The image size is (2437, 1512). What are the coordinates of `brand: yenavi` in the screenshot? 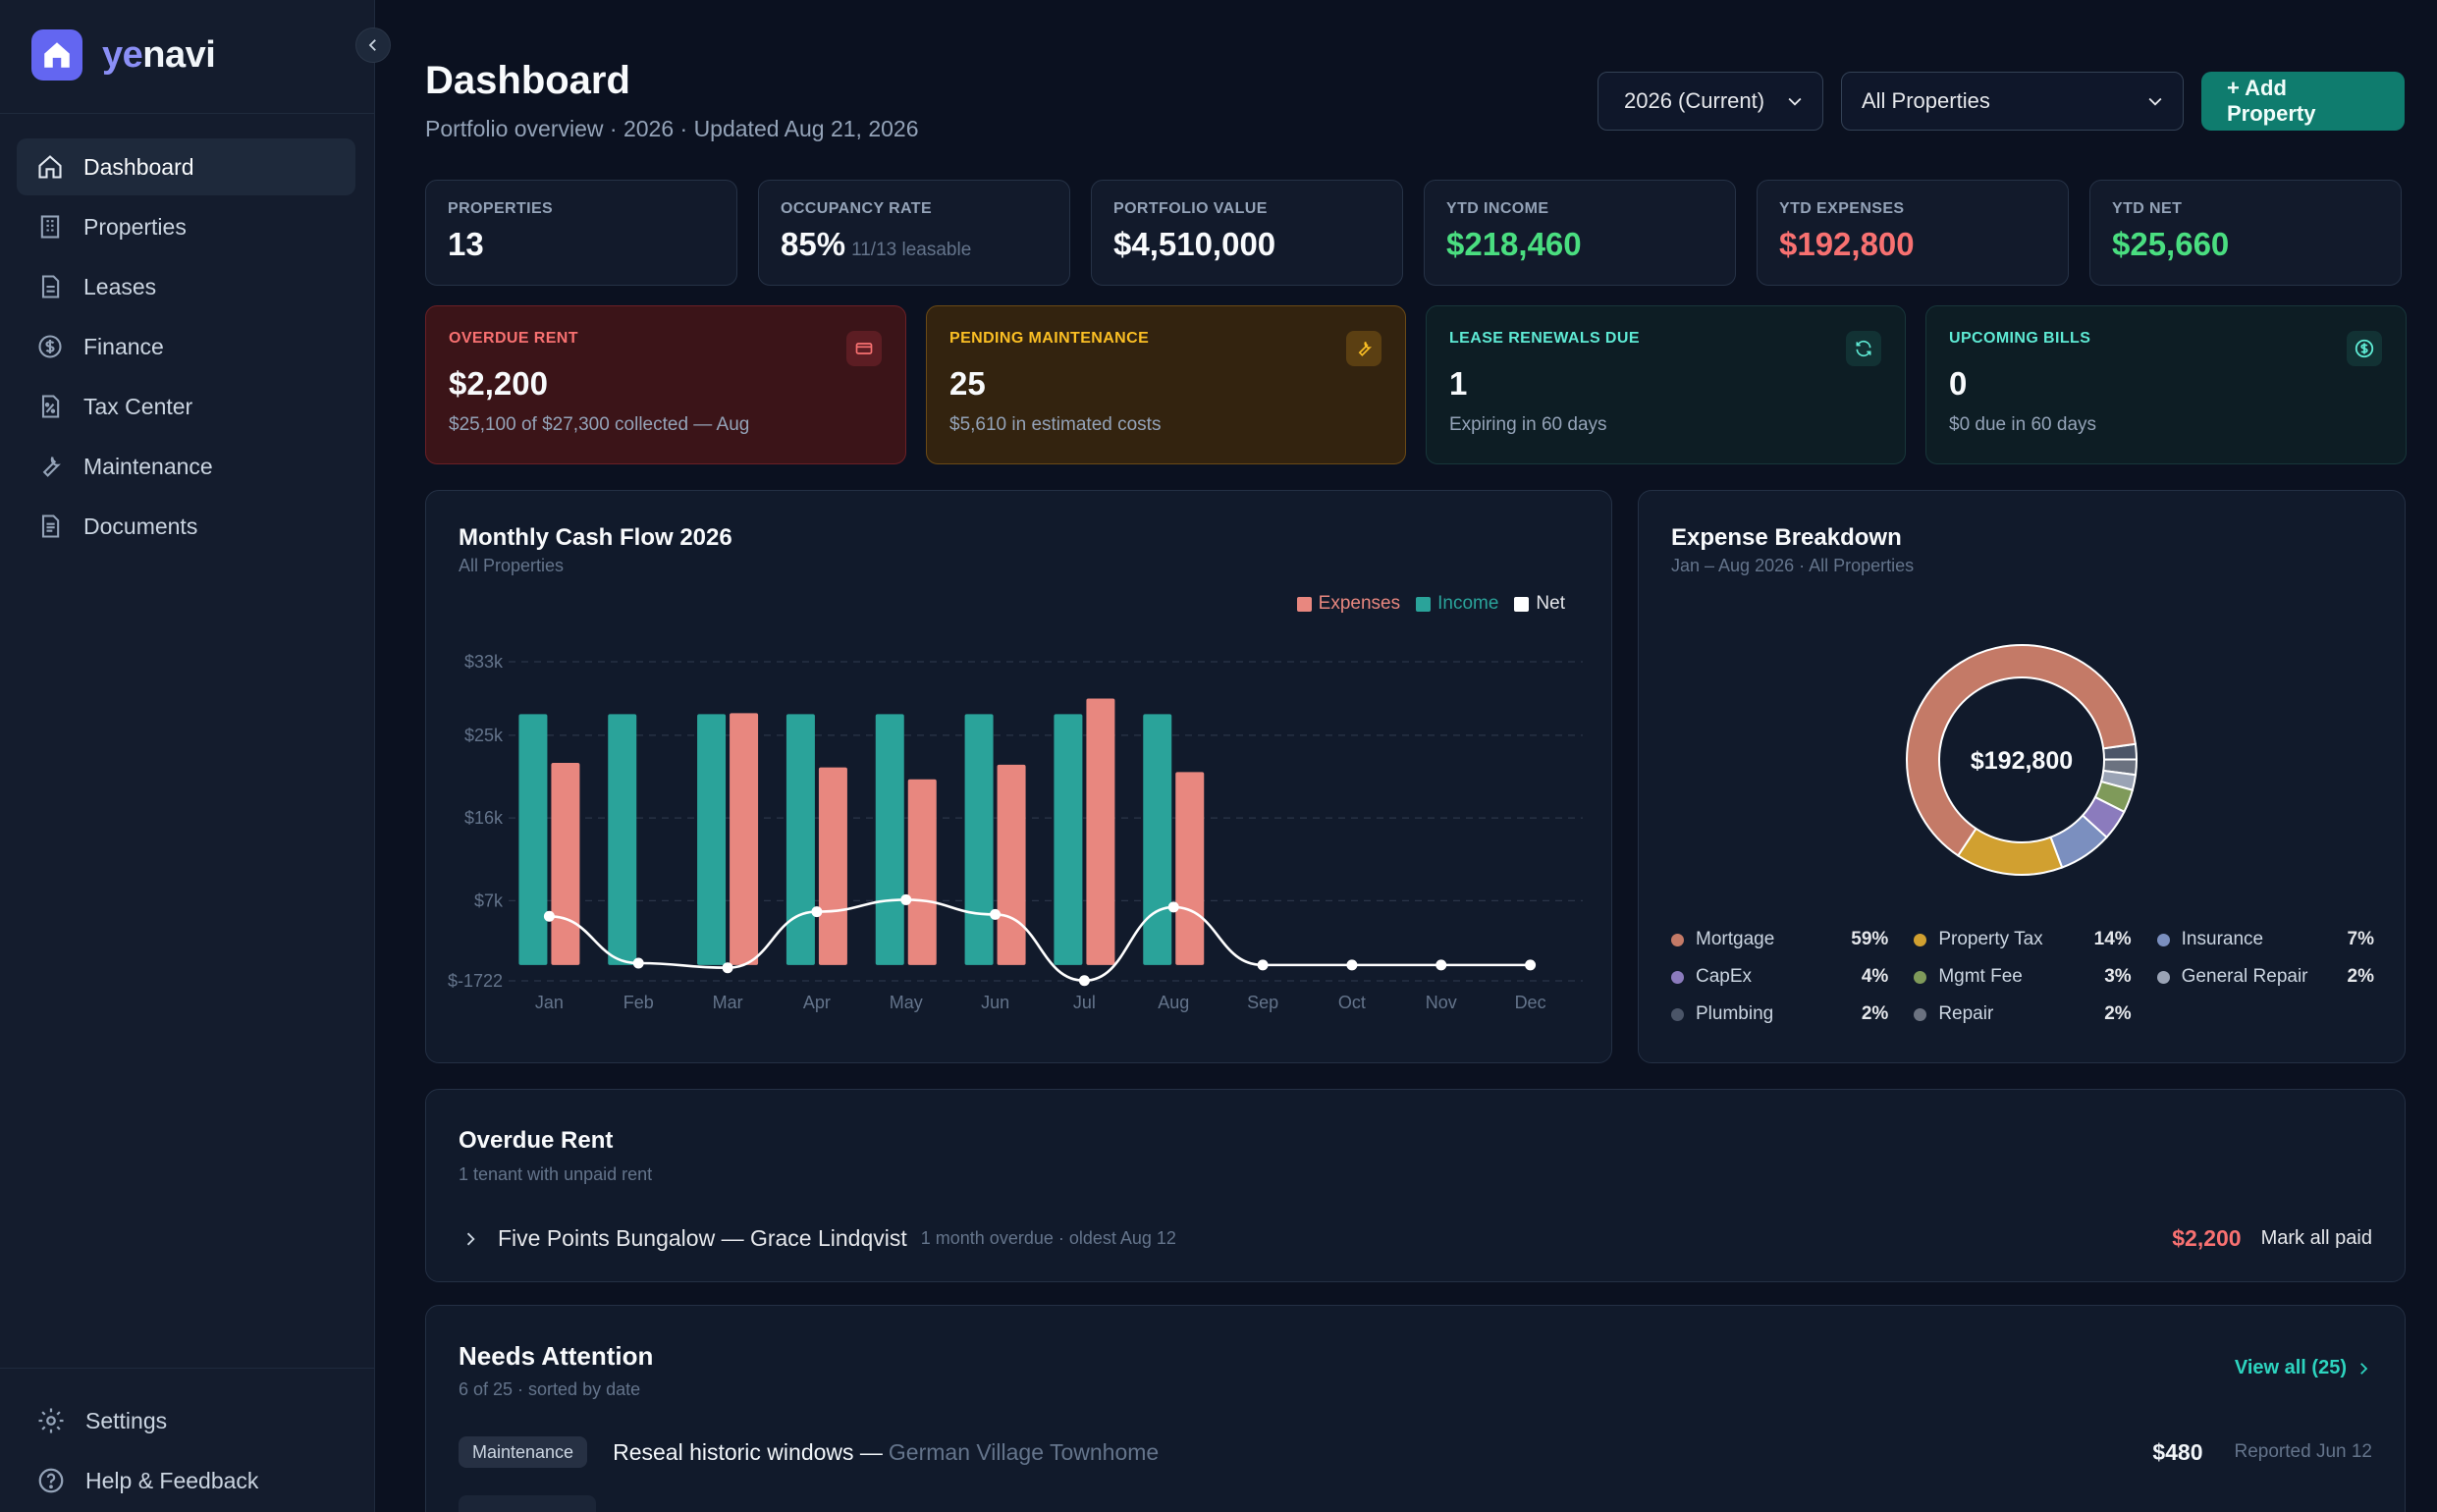 It's located at (123, 55).